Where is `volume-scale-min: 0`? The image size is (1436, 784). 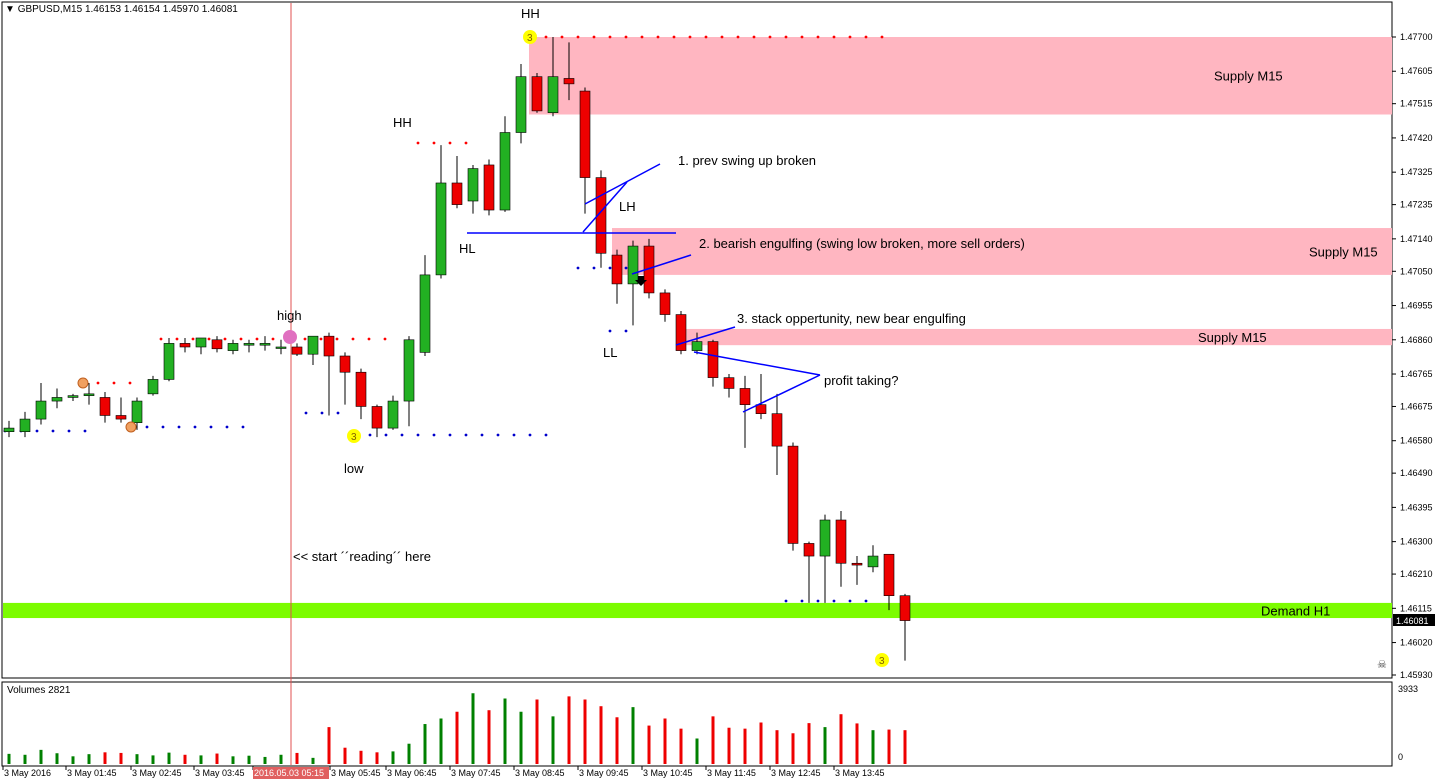 volume-scale-min: 0 is located at coordinates (1400, 757).